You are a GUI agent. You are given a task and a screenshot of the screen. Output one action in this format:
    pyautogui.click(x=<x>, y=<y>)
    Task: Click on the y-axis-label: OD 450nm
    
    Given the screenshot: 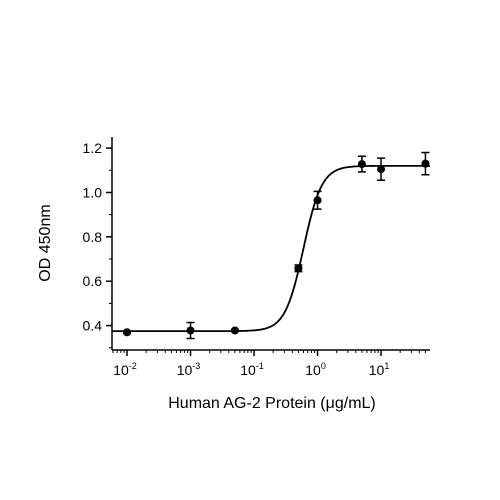 What is the action you would take?
    pyautogui.click(x=45, y=242)
    